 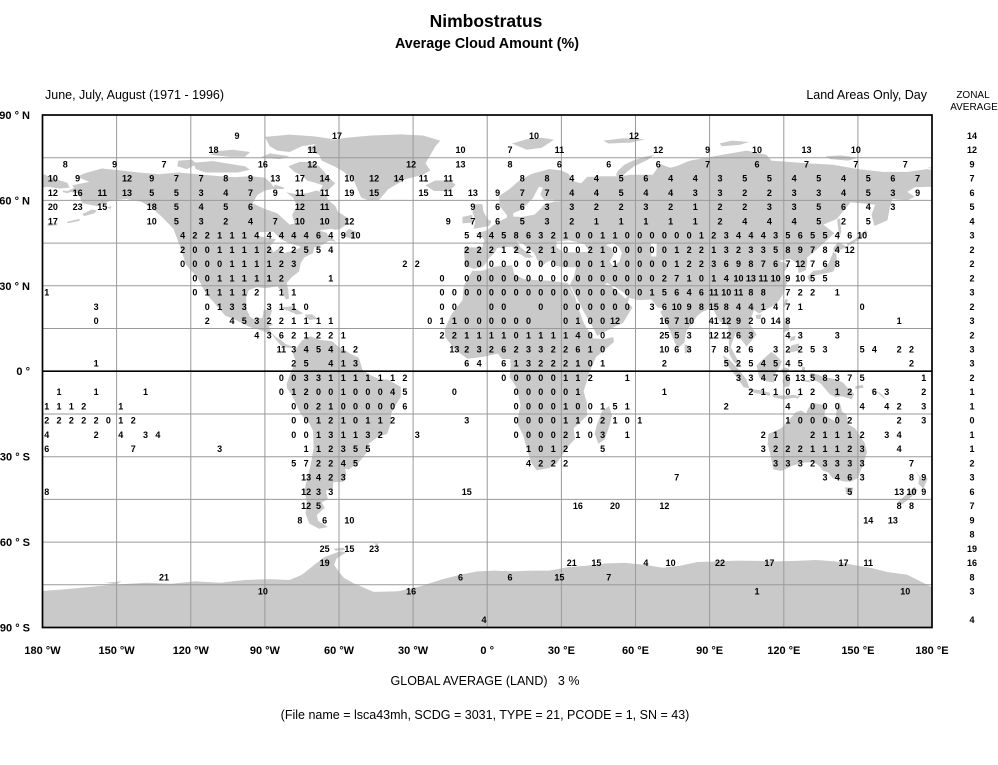 What do you see at coordinates (709, 651) in the screenshot?
I see `svg-text: 90 °E` at bounding box center [709, 651].